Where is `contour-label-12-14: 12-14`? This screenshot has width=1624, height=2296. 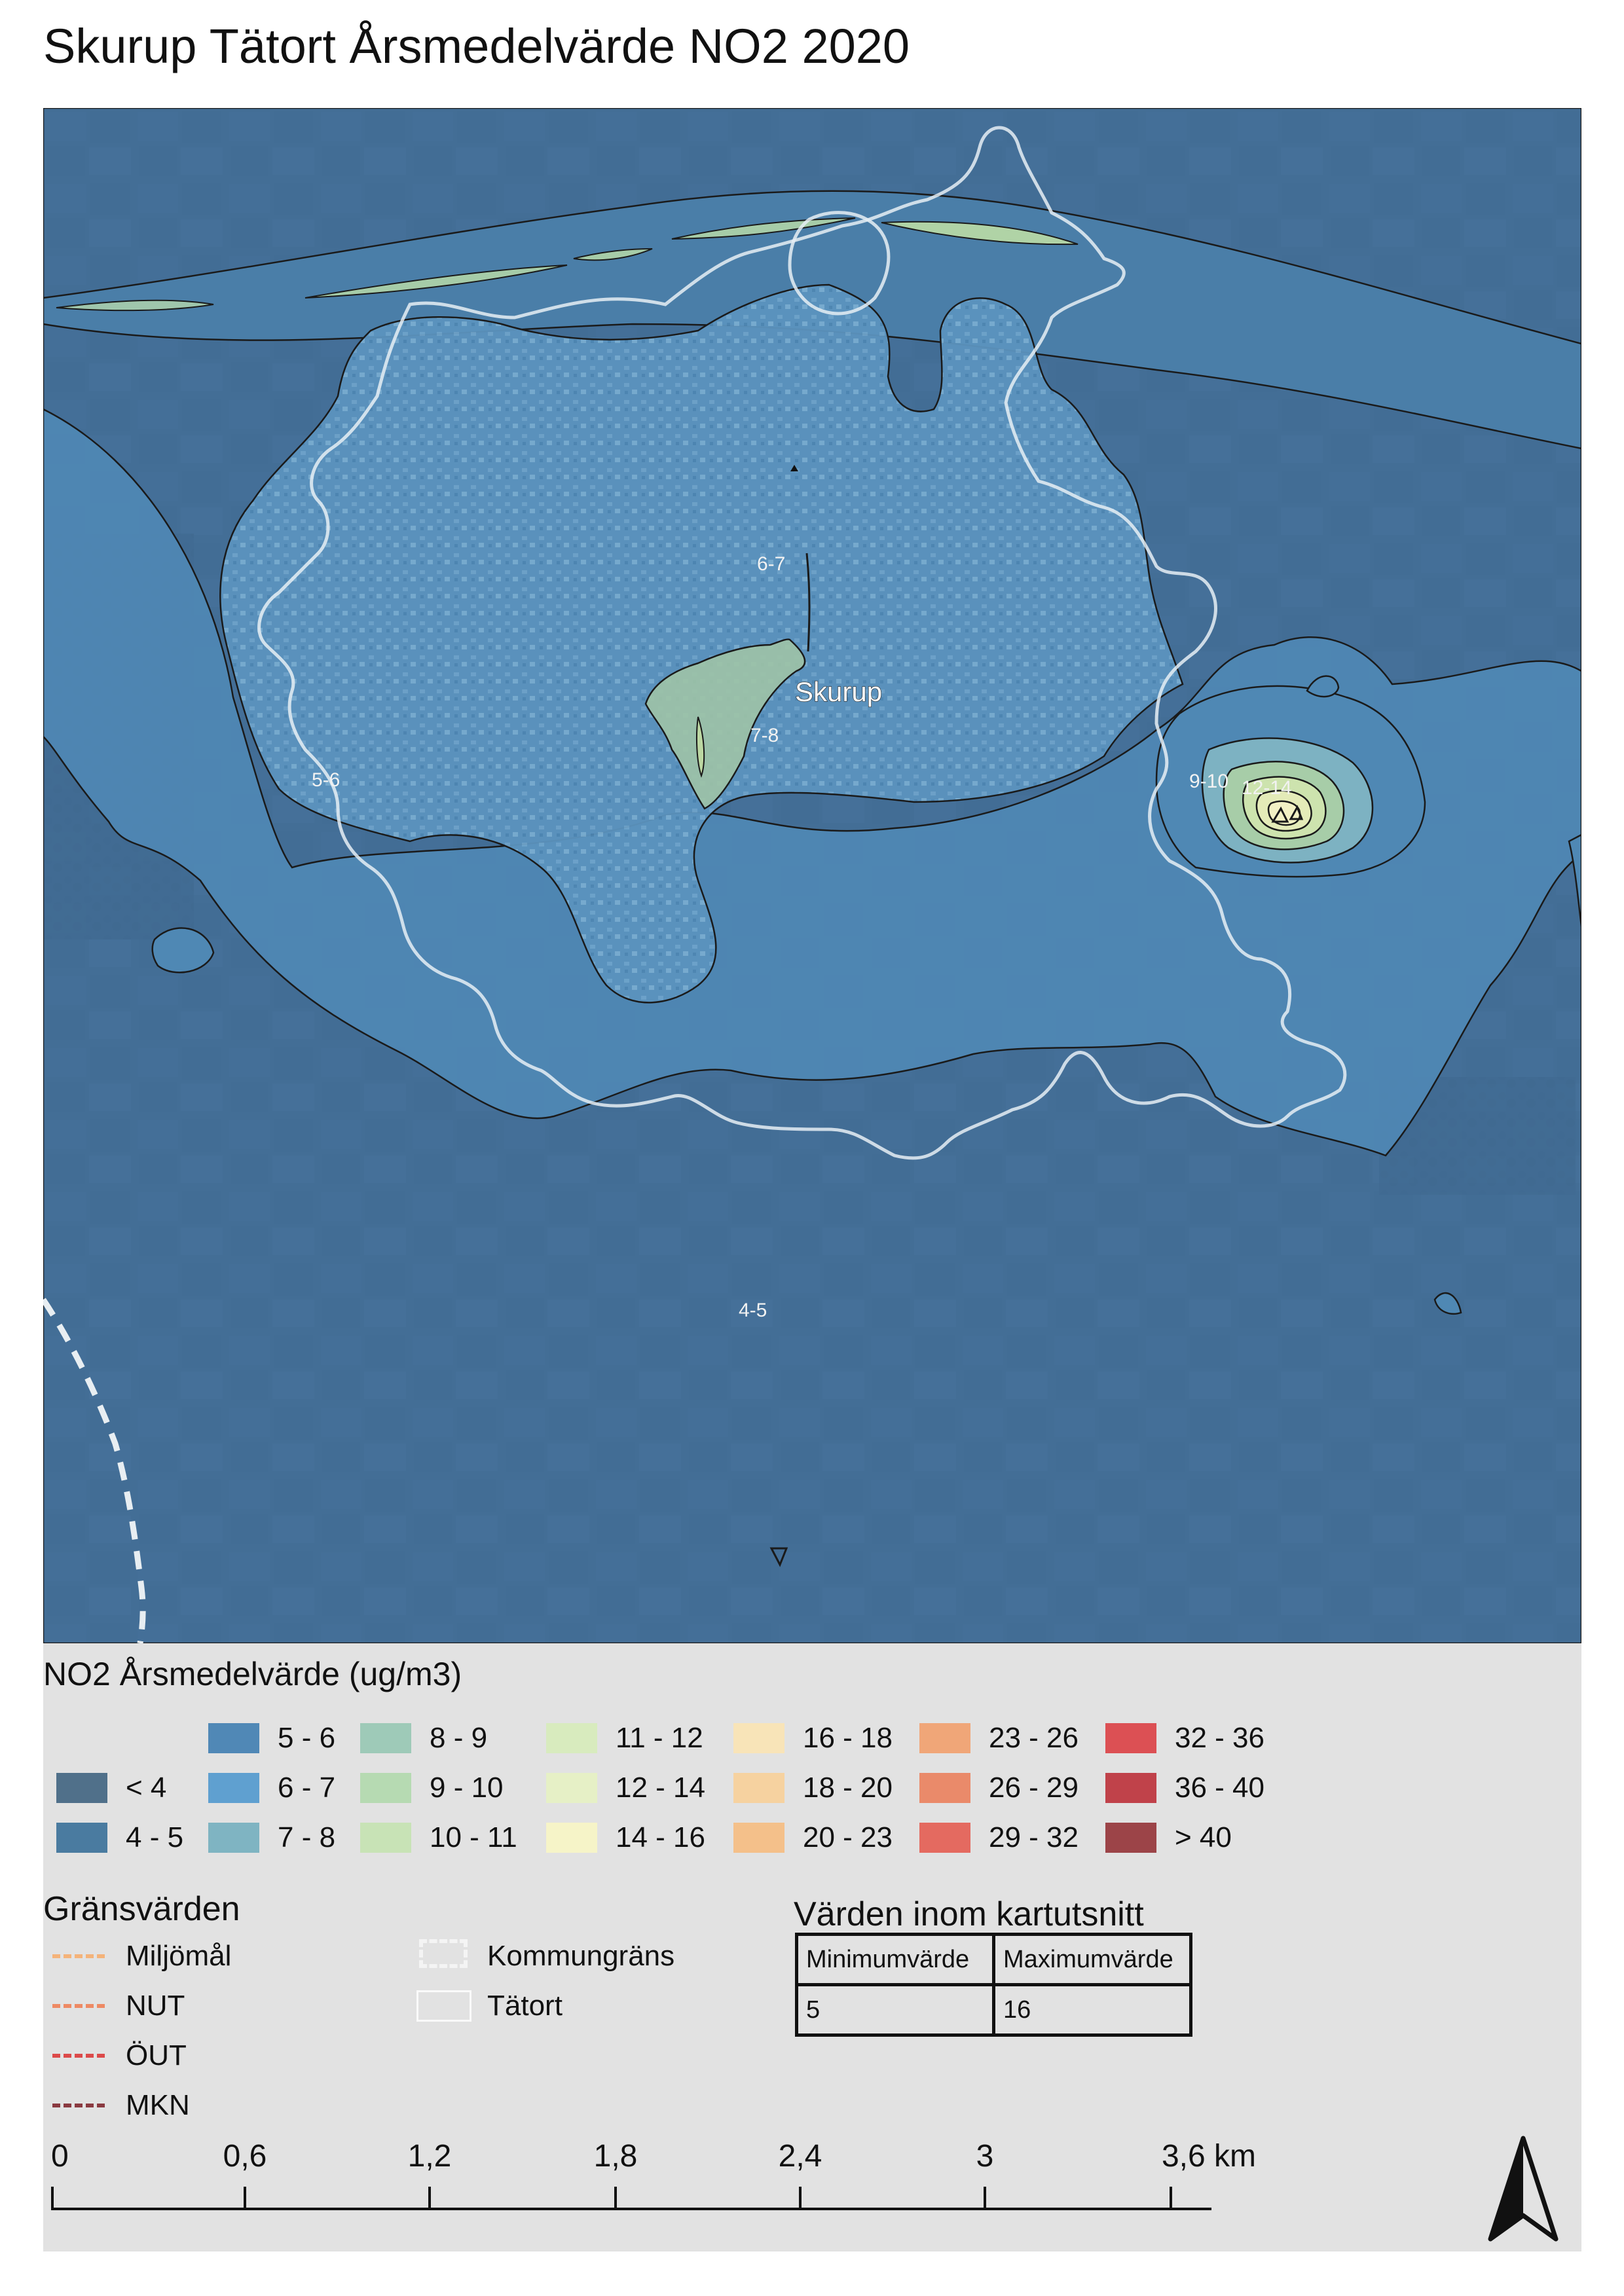 contour-label-12-14: 12-14 is located at coordinates (1267, 788).